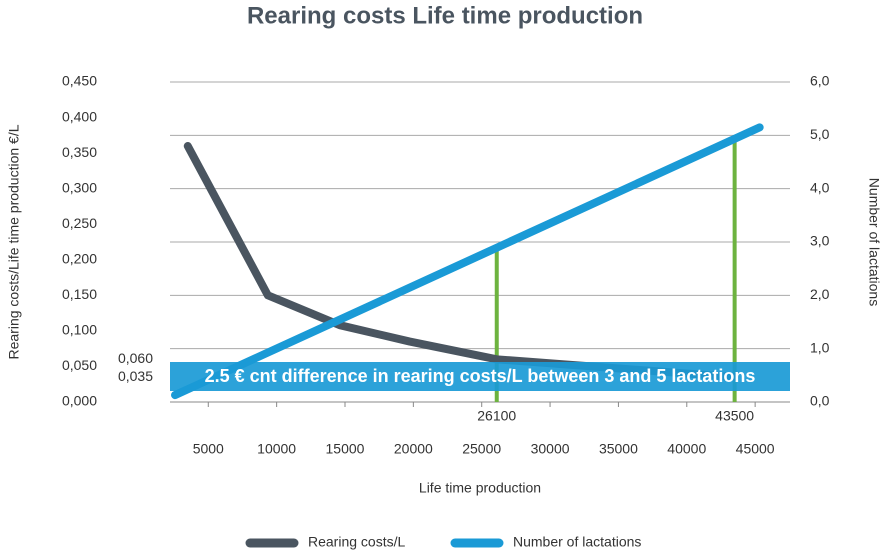  What do you see at coordinates (79, 223) in the screenshot?
I see `y-tick-label: 0,250` at bounding box center [79, 223].